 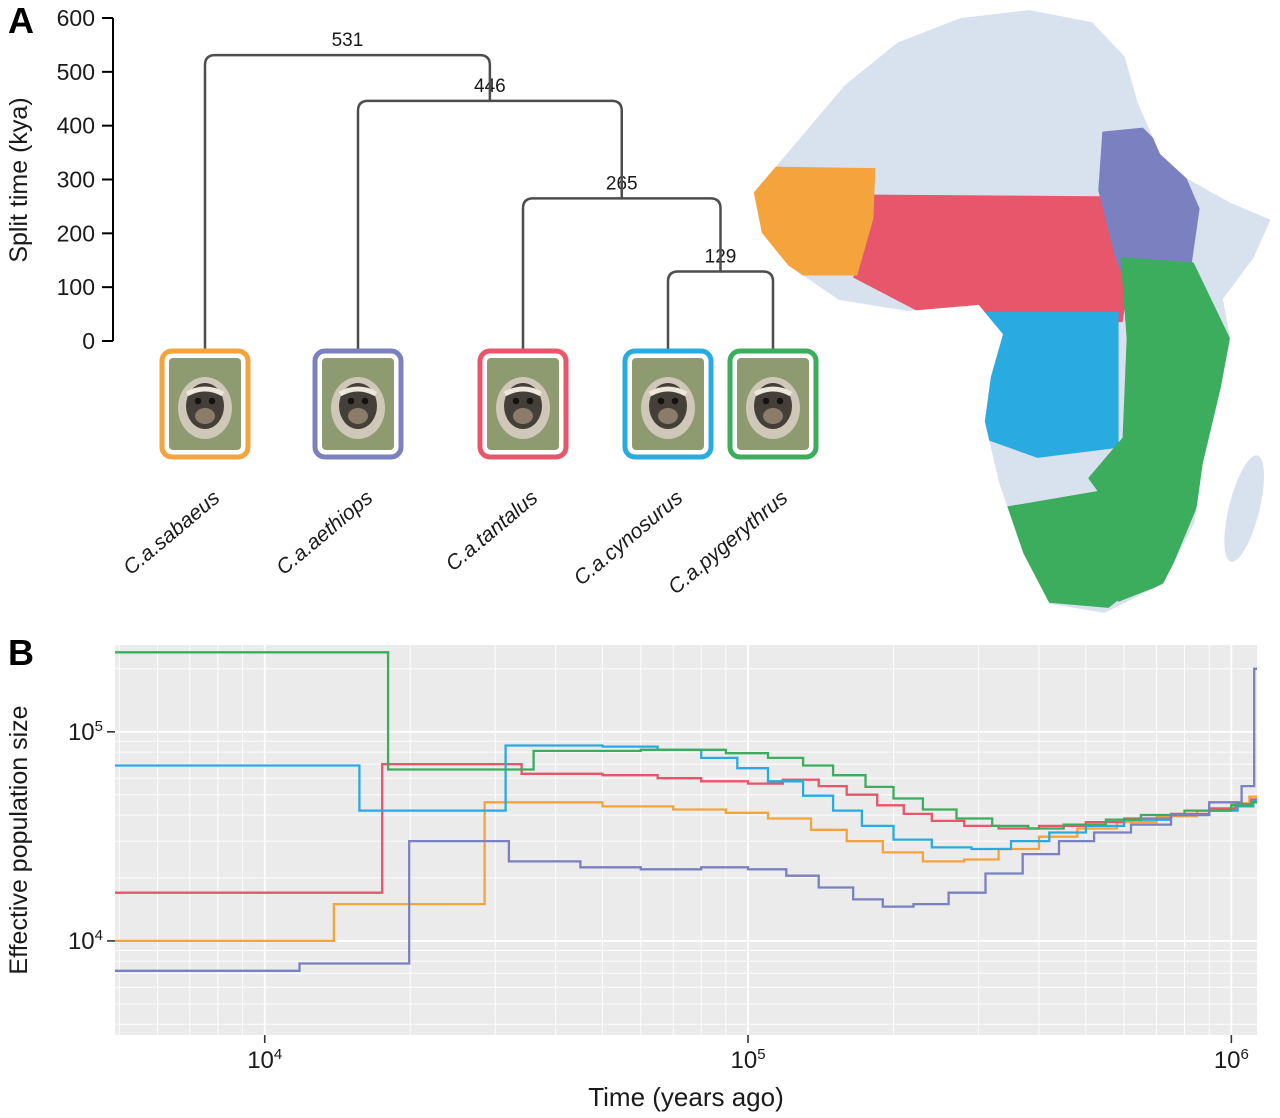 I want to click on panel-b-label: B, so click(x=21, y=652).